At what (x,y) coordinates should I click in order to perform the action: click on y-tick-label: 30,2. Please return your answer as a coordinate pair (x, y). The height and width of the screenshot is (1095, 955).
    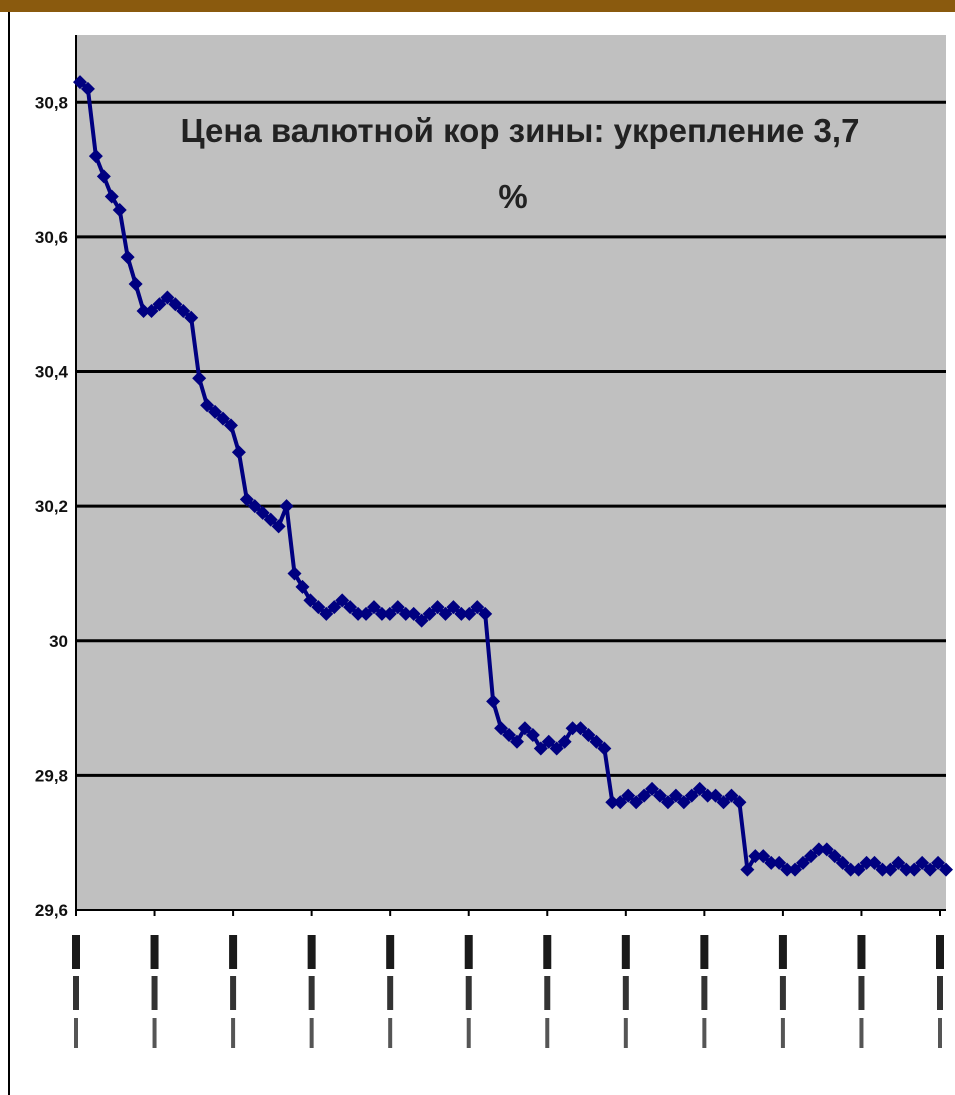
    Looking at the image, I should click on (51, 506).